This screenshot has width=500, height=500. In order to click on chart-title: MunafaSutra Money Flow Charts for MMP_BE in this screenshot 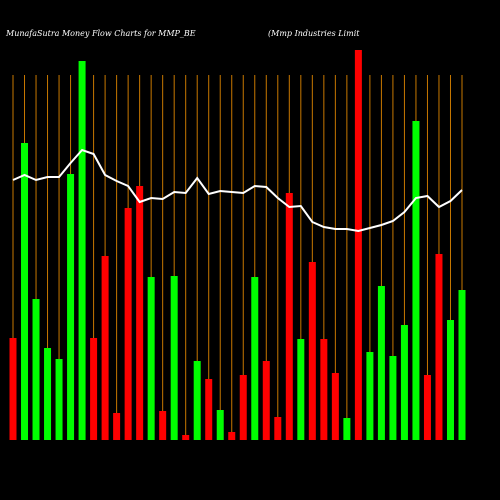, I will do `click(100, 33)`.